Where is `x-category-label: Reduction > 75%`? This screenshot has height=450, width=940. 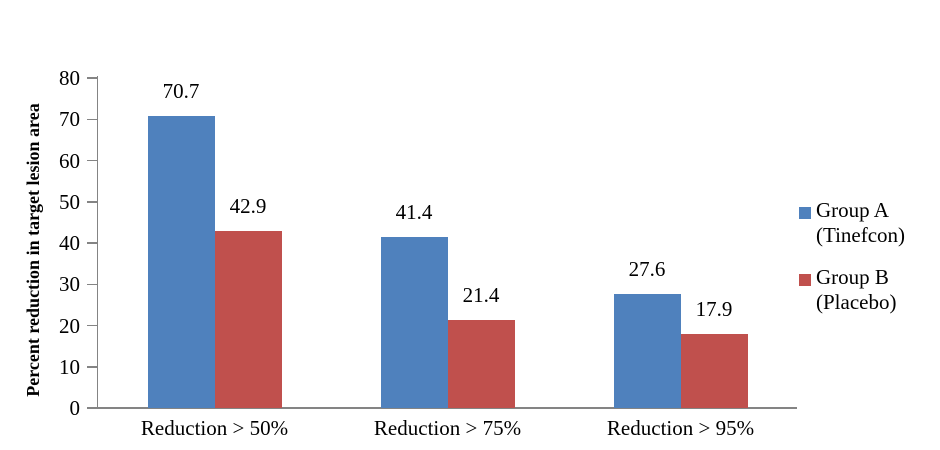 x-category-label: Reduction > 75% is located at coordinates (447, 428).